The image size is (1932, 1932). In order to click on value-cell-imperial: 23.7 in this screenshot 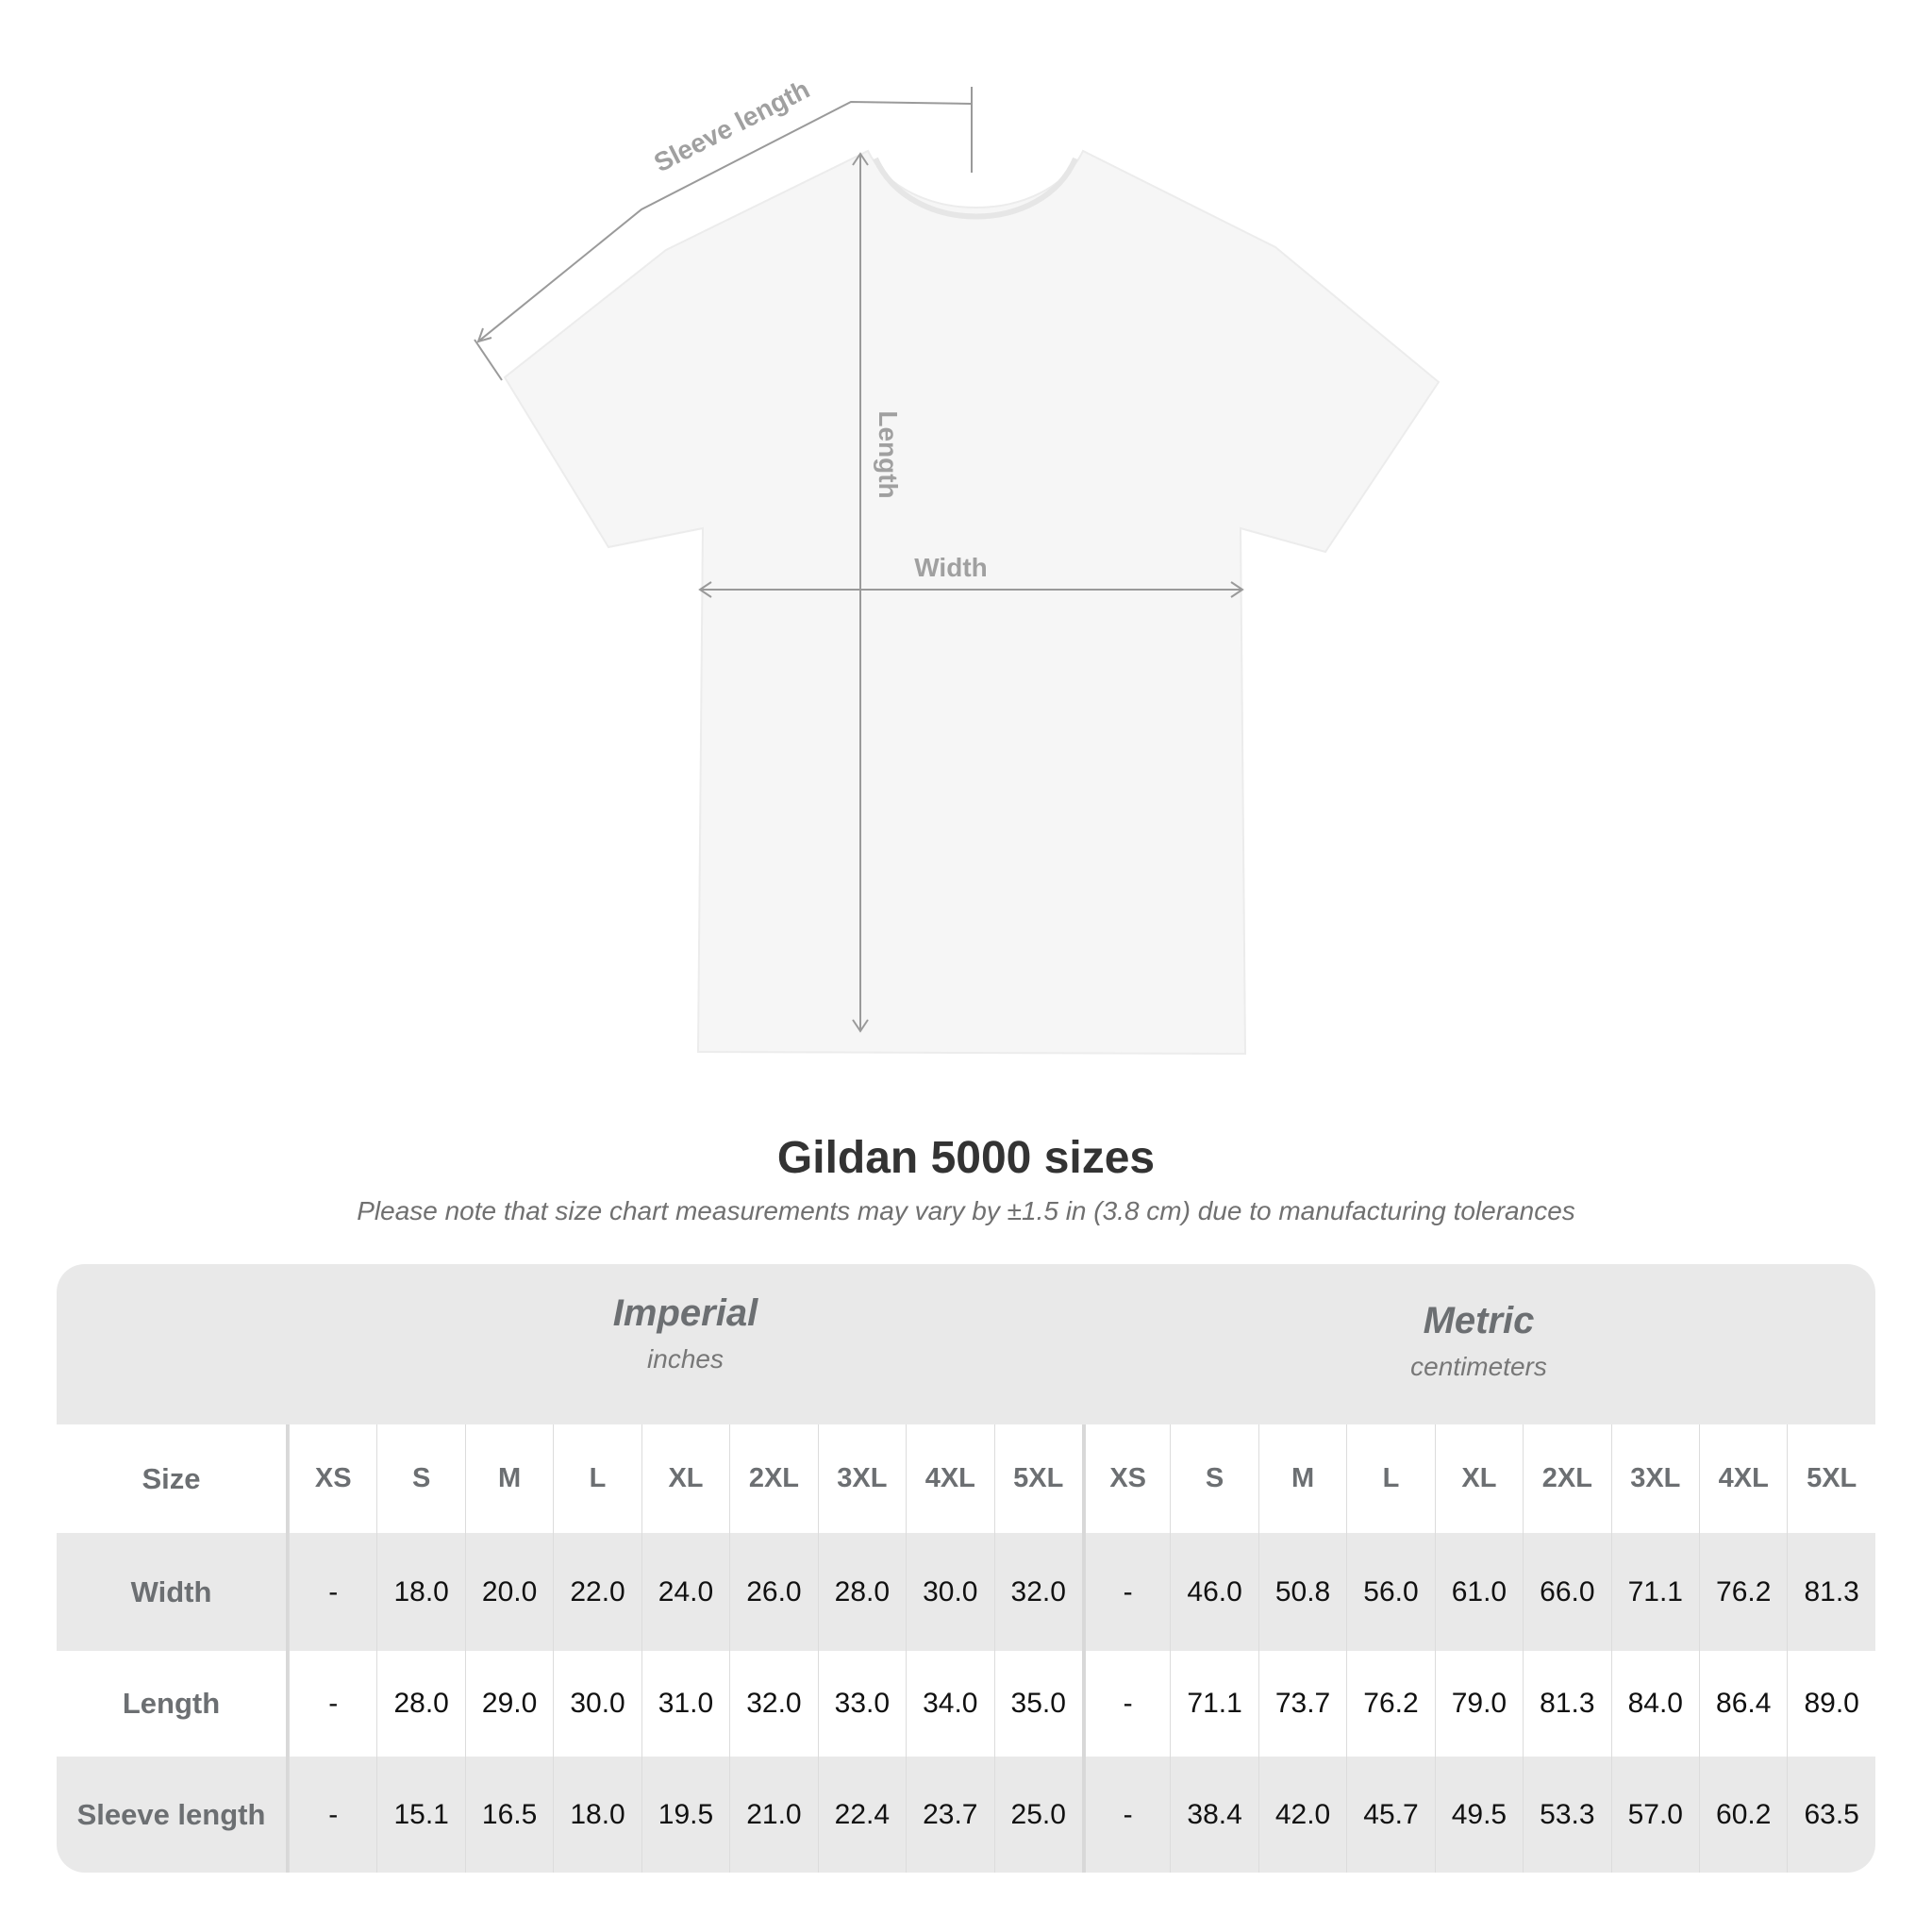, I will do `click(949, 1815)`.